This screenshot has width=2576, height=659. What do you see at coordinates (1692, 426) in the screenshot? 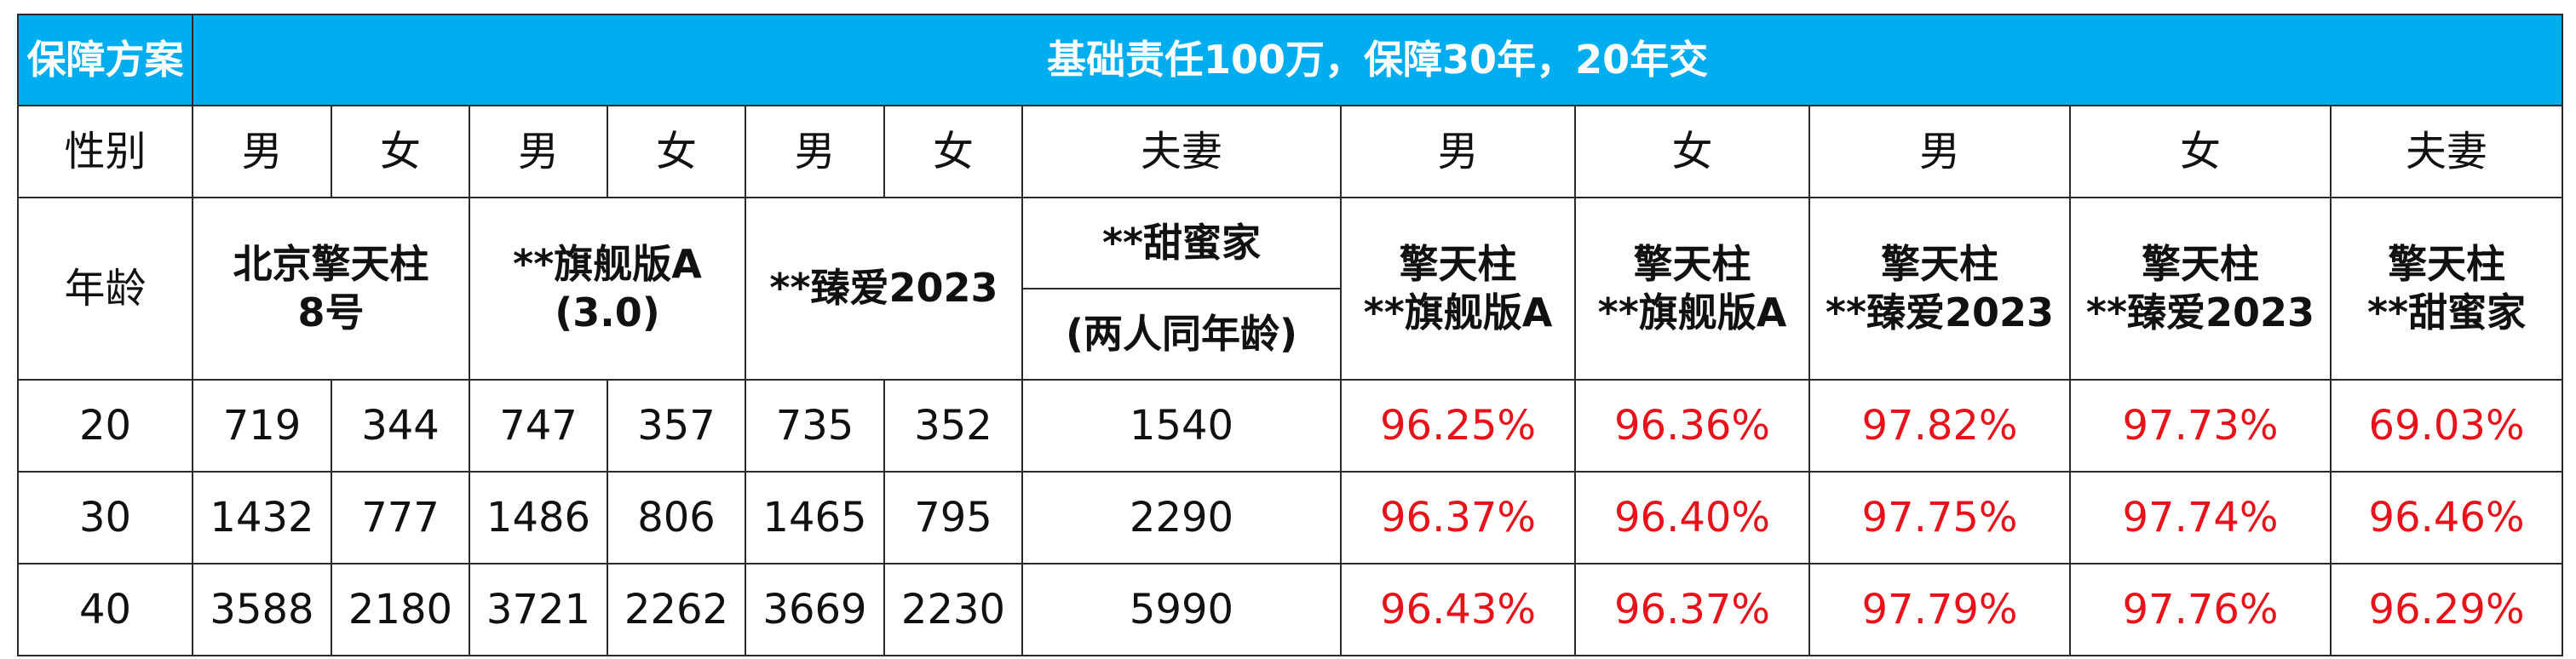
I see `ratio-cell: 96.36%` at bounding box center [1692, 426].